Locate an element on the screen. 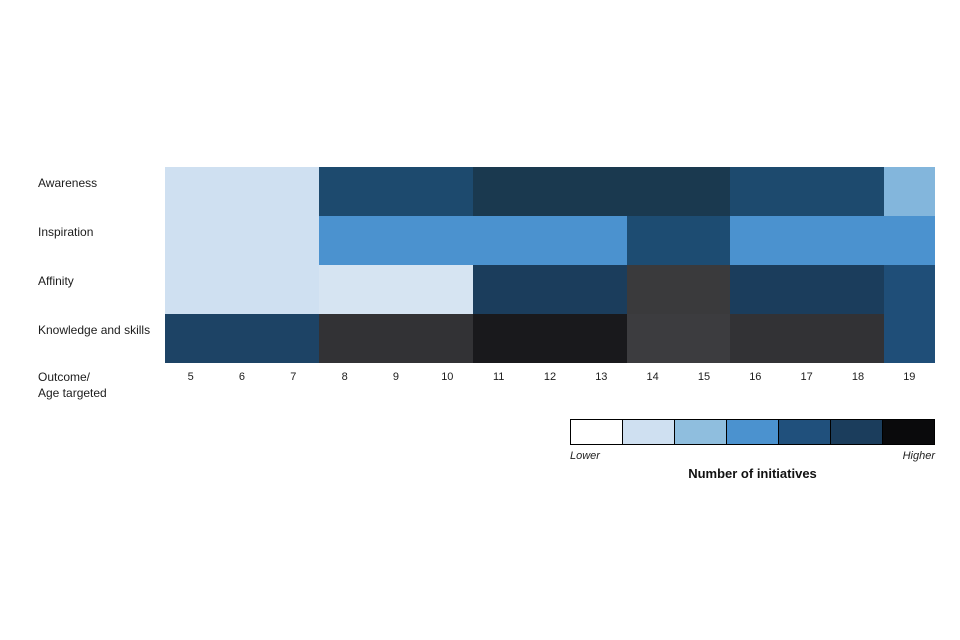 This screenshot has width=960, height=640. age-label-18: 18 is located at coordinates (858, 377).